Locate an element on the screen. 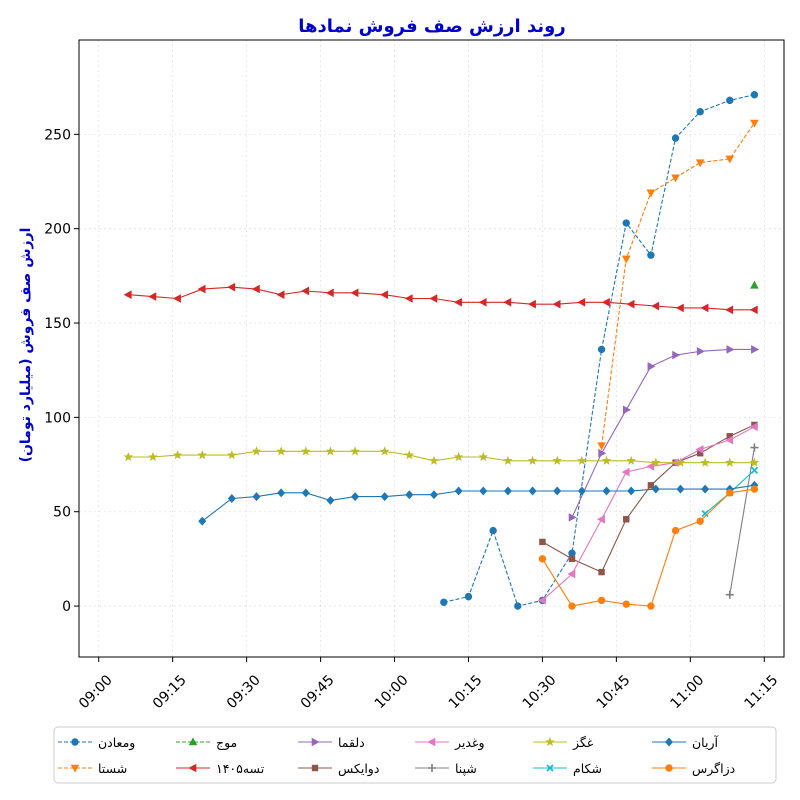 Image resolution: width=800 pixels, height=800 pixels. x-tick-label: 10:30 is located at coordinates (540, 692).